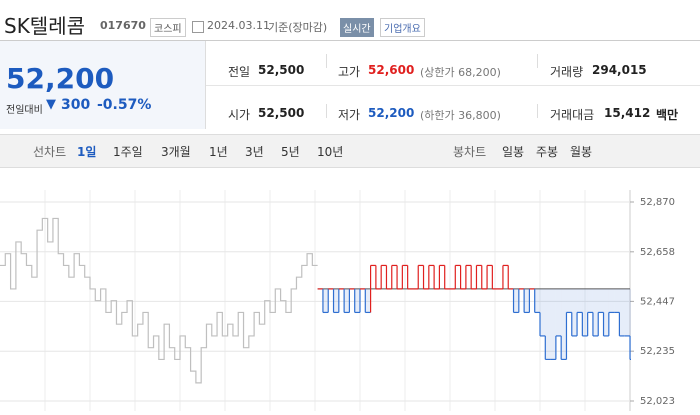 The width and height of the screenshot is (700, 415). What do you see at coordinates (198, 27) in the screenshot?
I see `calendar-icon` at bounding box center [198, 27].